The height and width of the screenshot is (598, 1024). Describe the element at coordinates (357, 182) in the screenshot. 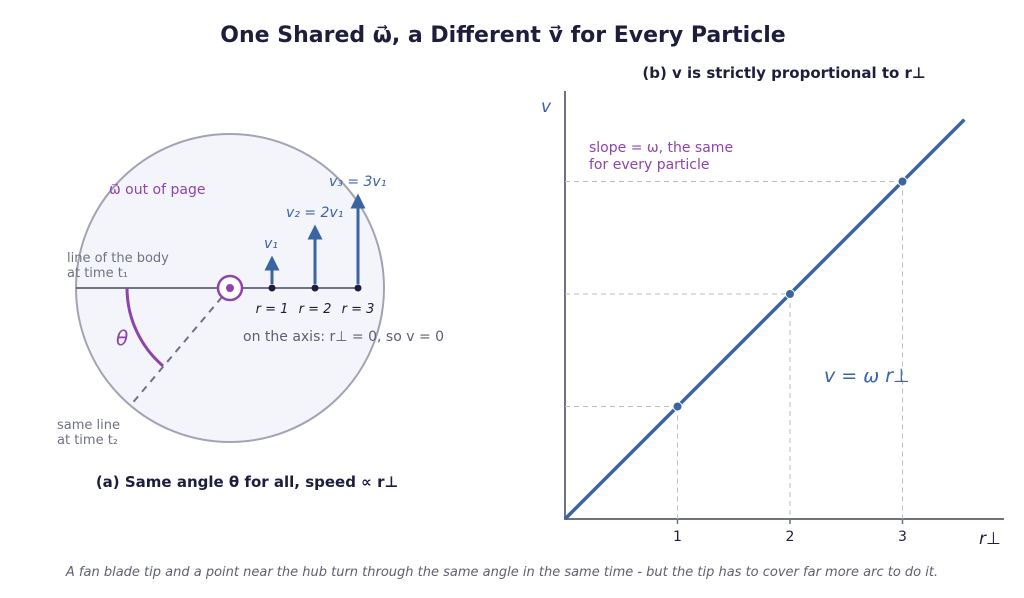

I see `velocity-label-3: v₃ = 3v₁` at that location.